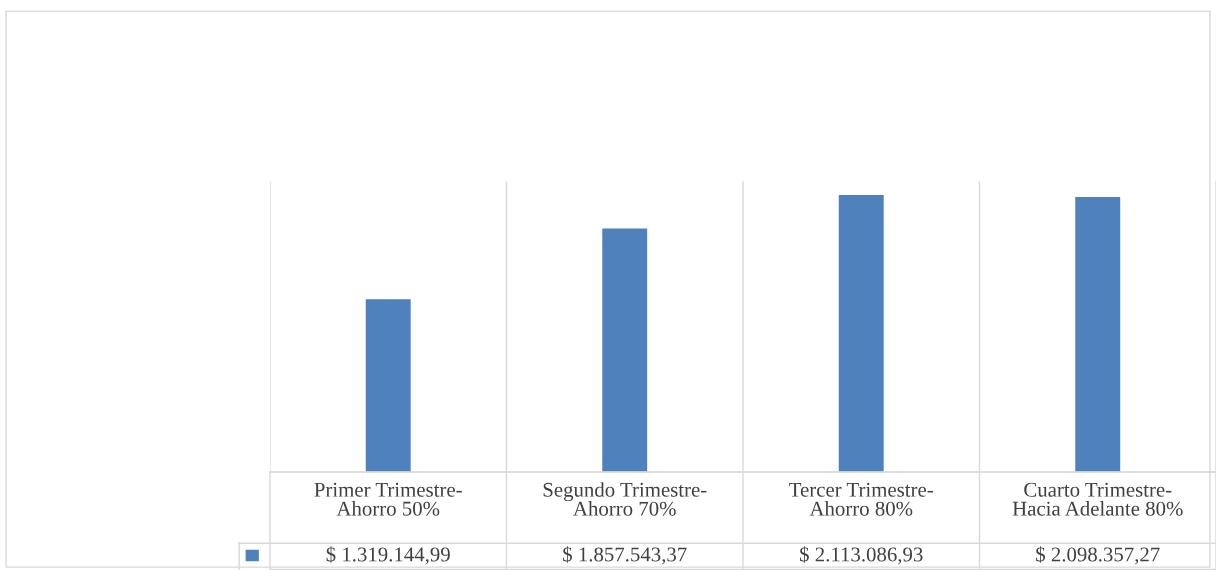  Describe the element at coordinates (1097, 499) in the screenshot. I see `x-tick-label: Cuarto Trimestre- Hacia Adelante 80%` at that location.